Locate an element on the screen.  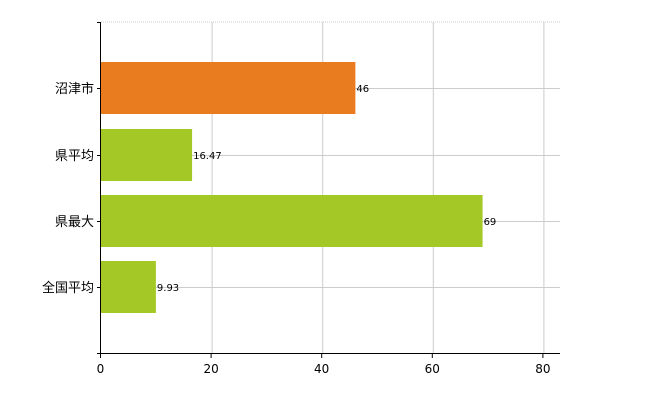
x-tick-label: 40 is located at coordinates (321, 369).